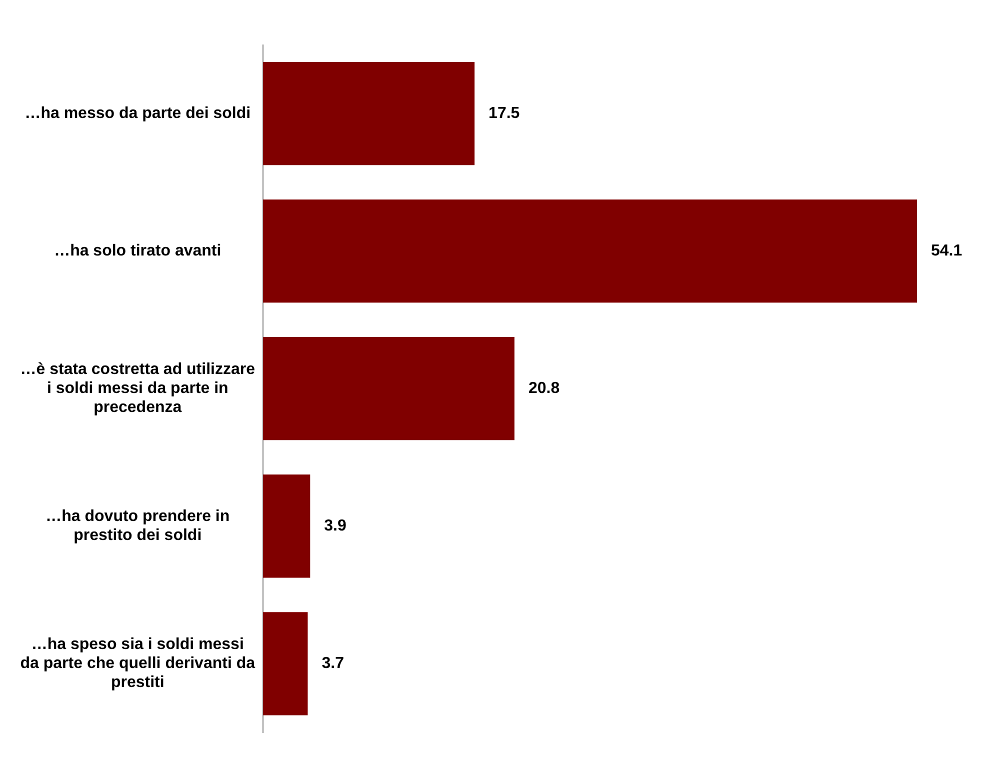 The width and height of the screenshot is (983, 758). What do you see at coordinates (946, 251) in the screenshot?
I see `data-label: 54.1` at bounding box center [946, 251].